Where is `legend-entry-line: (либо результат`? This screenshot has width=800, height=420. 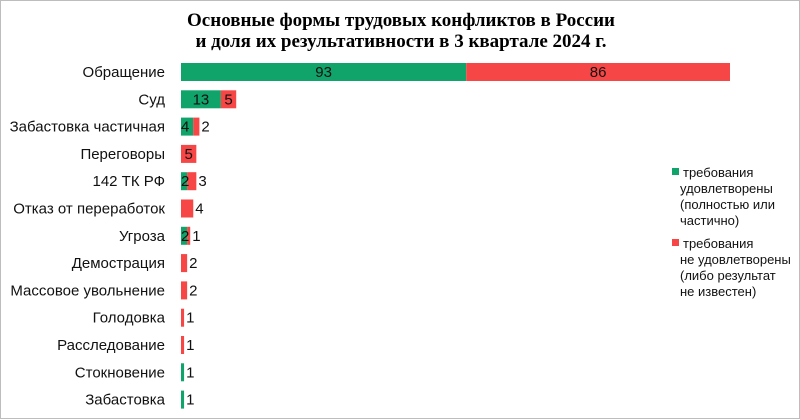 legend-entry-line: (либо результат is located at coordinates (728, 275).